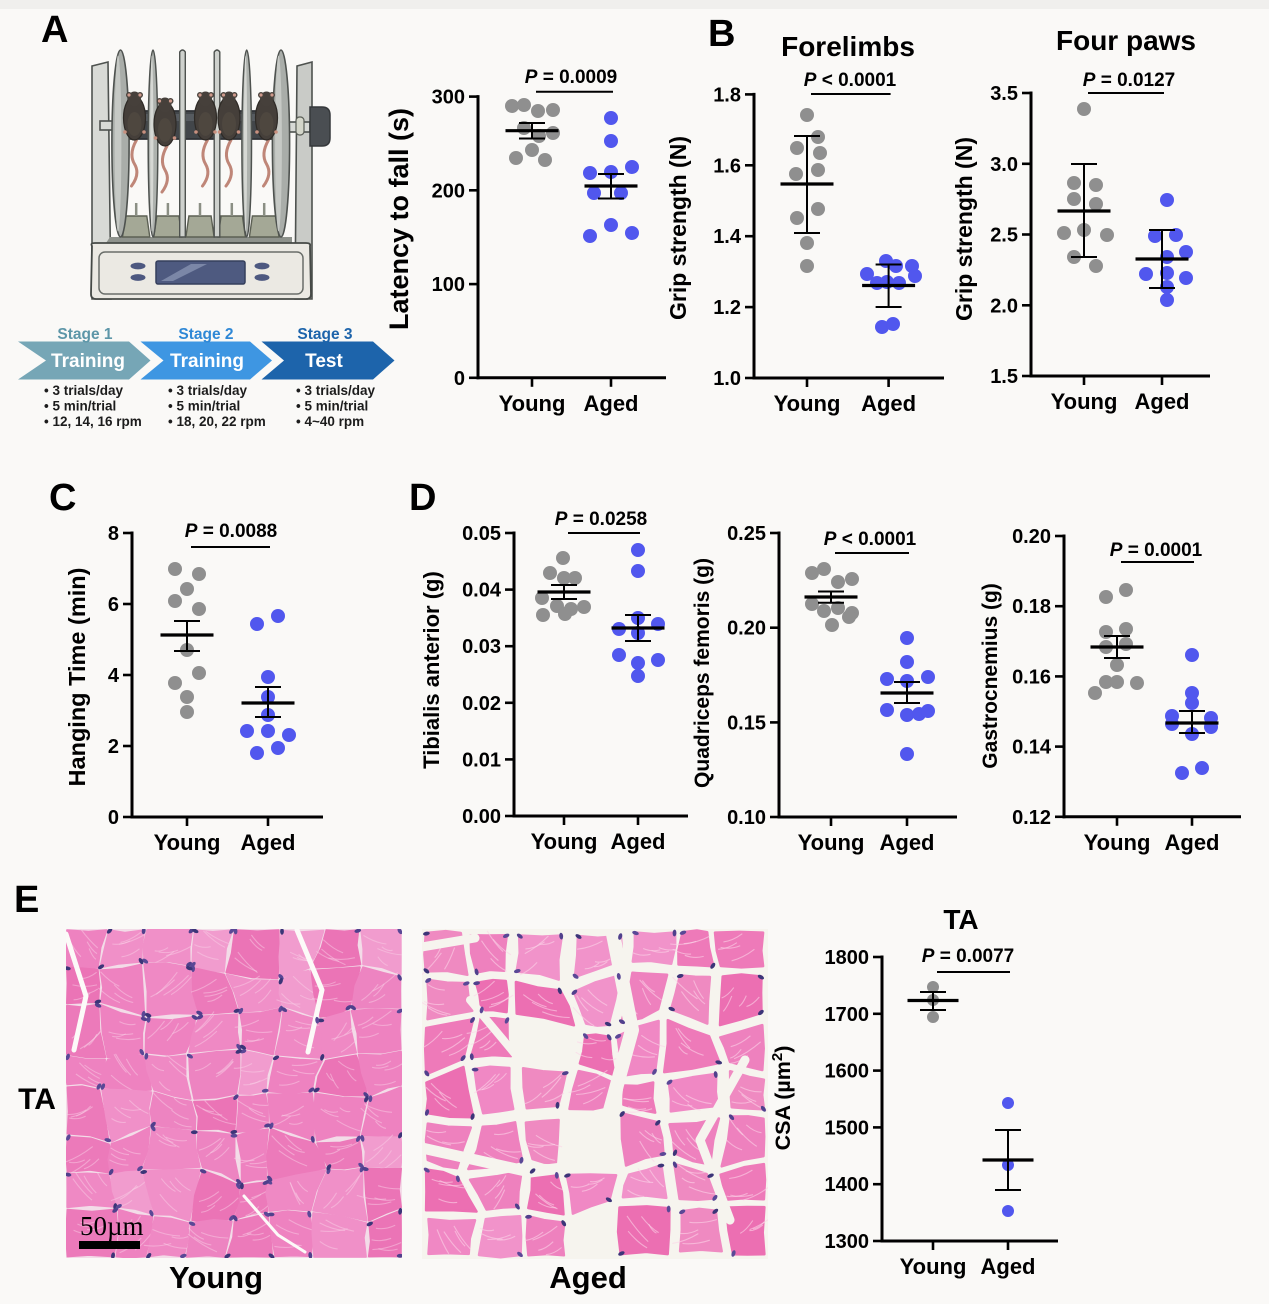  I want to click on svg-text: P = 0.0127, so click(1129, 80).